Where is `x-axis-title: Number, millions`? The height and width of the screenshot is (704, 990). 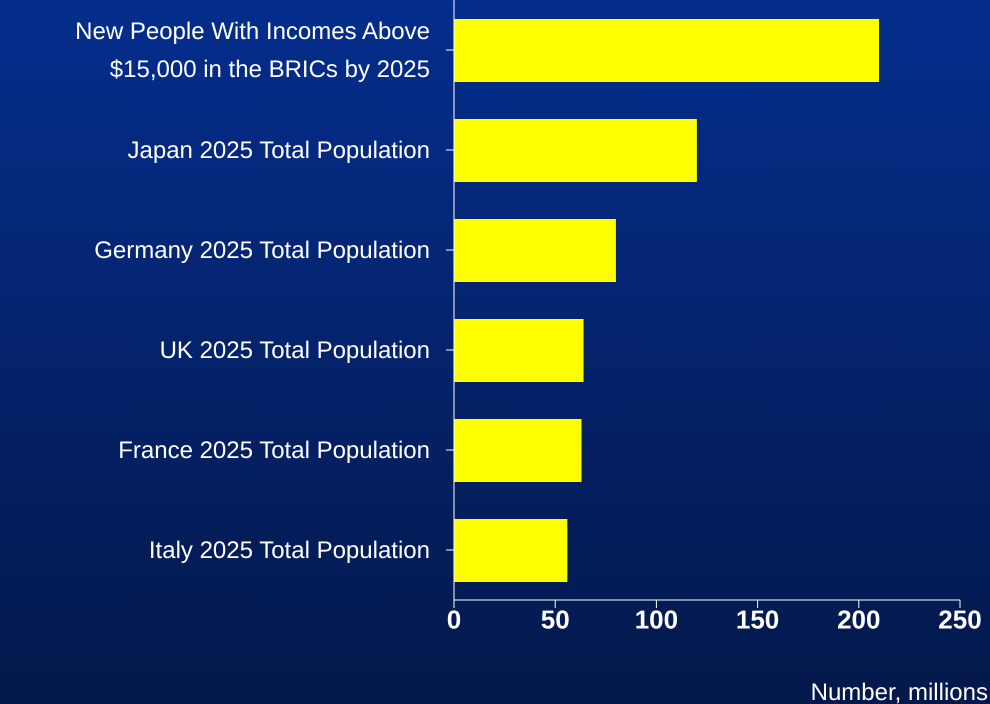
x-axis-title: Number, millions is located at coordinates (899, 691).